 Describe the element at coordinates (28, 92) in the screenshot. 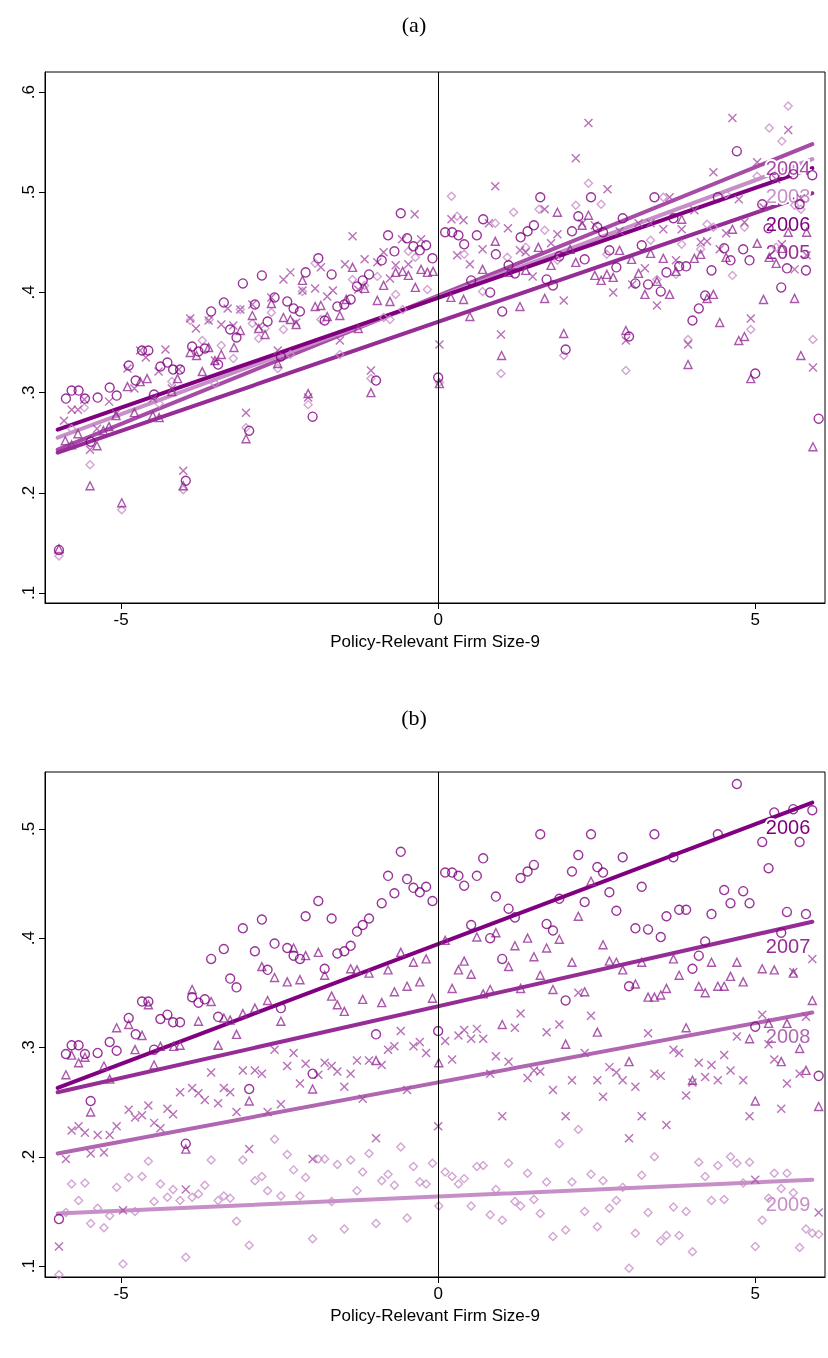

I see `y-tick-label: .6` at that location.